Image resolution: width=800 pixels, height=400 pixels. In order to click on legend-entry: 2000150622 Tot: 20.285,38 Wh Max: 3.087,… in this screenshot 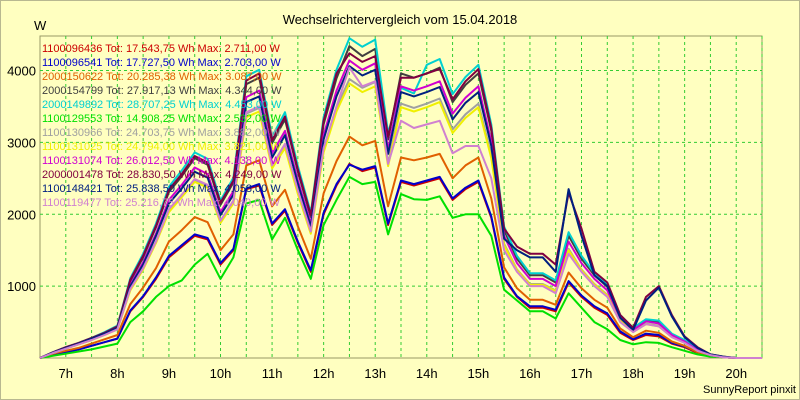, I will do `click(162, 77)`.